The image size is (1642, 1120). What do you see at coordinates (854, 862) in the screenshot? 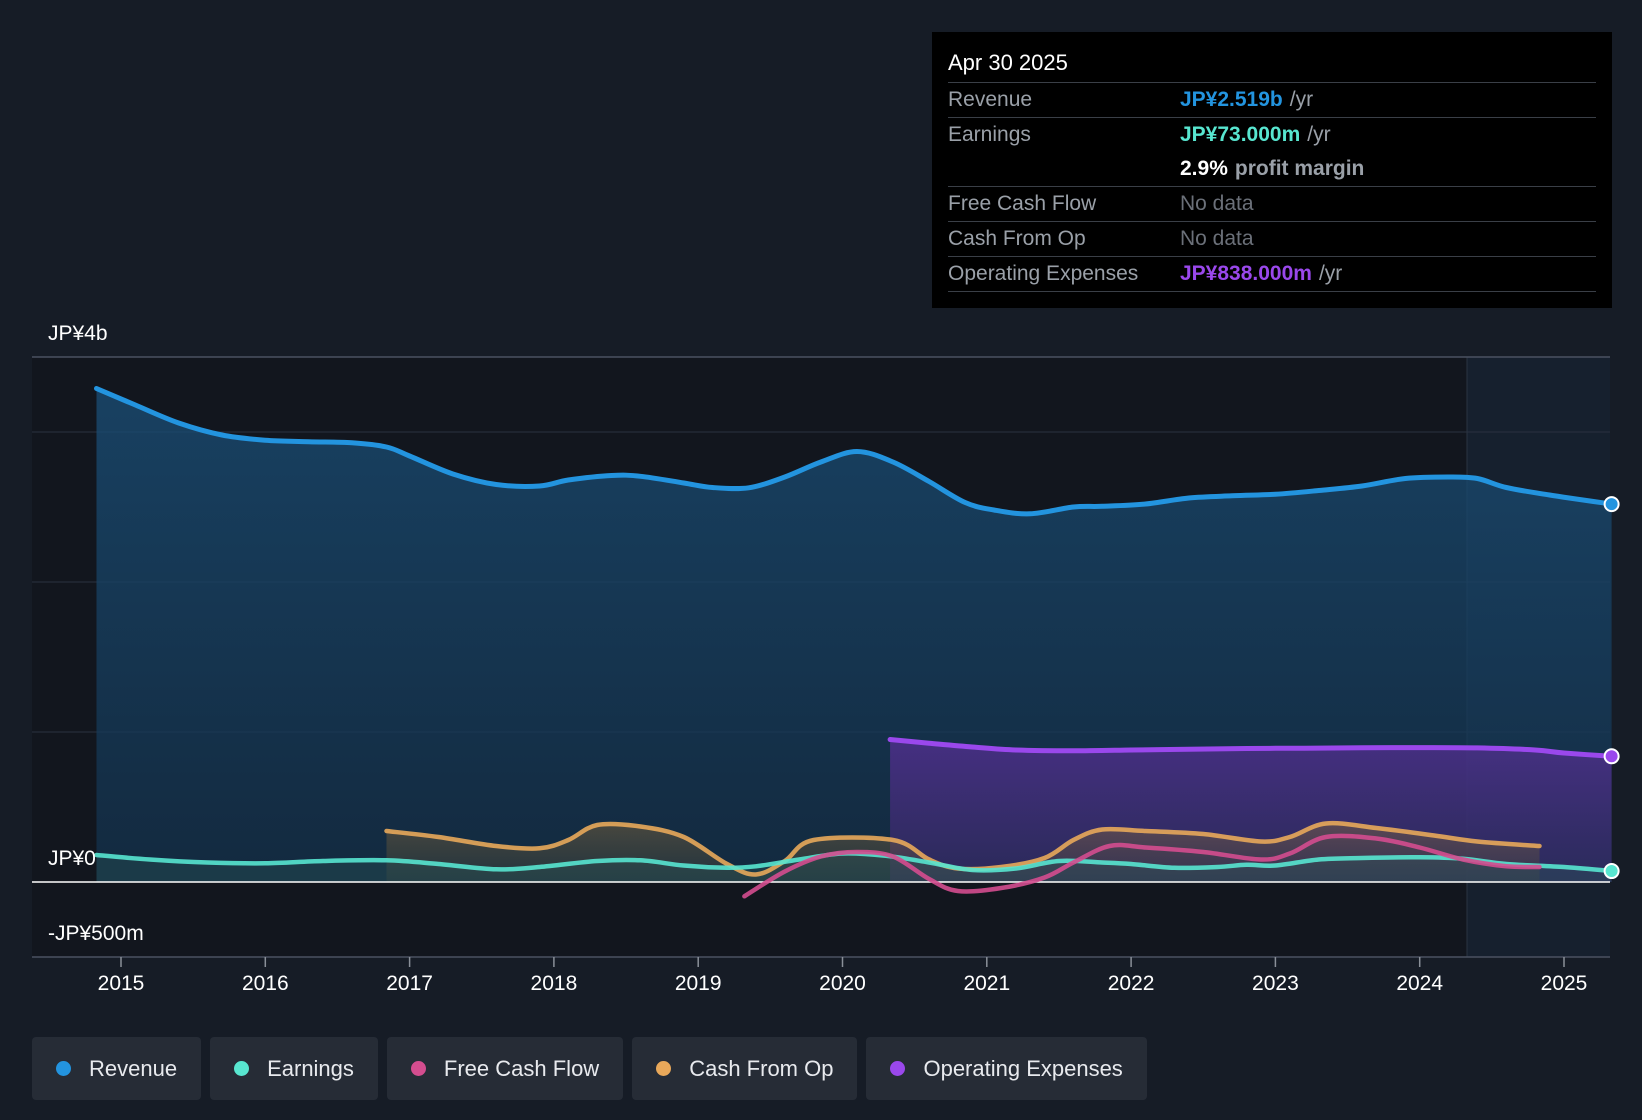
I see `earnings-line` at bounding box center [854, 862].